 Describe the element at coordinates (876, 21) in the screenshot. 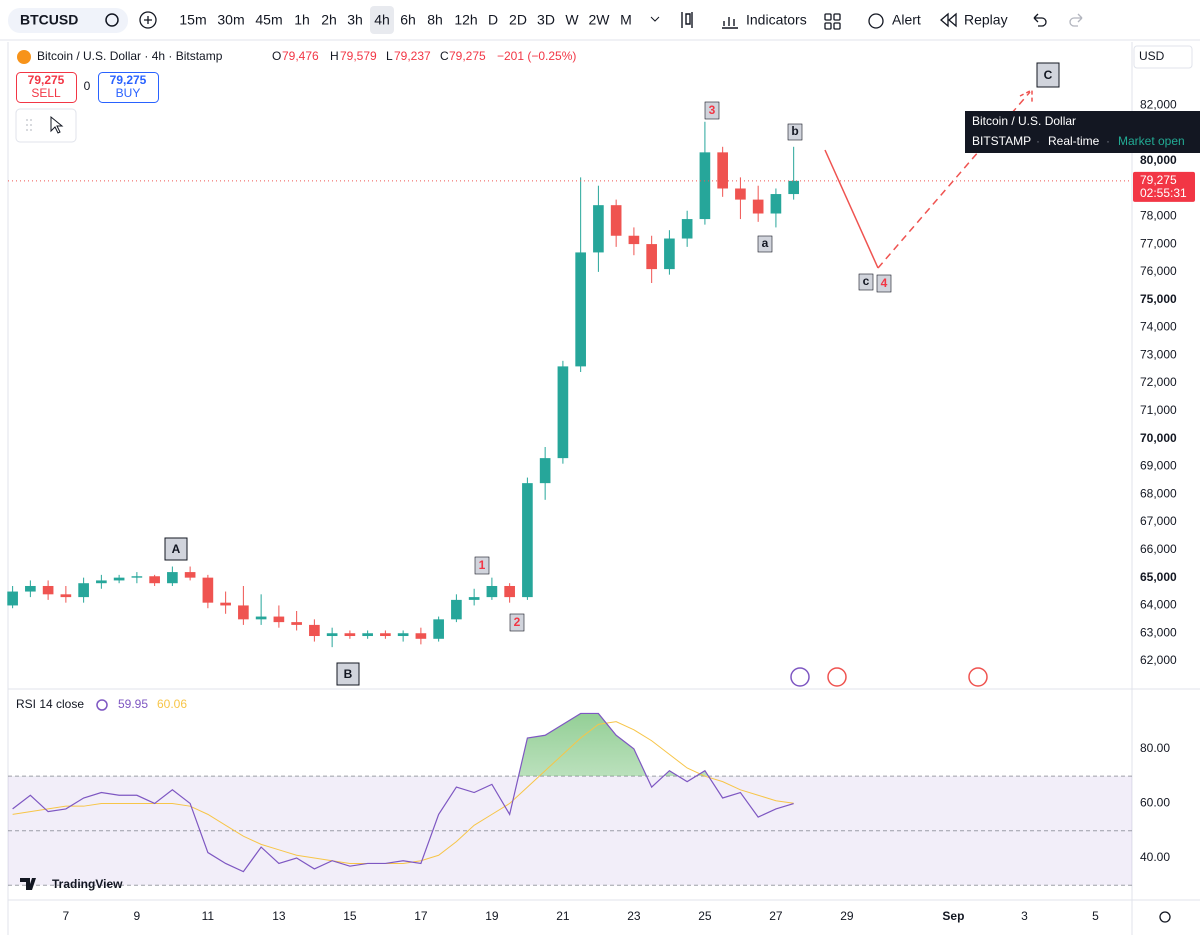

I see `alert-icon` at that location.